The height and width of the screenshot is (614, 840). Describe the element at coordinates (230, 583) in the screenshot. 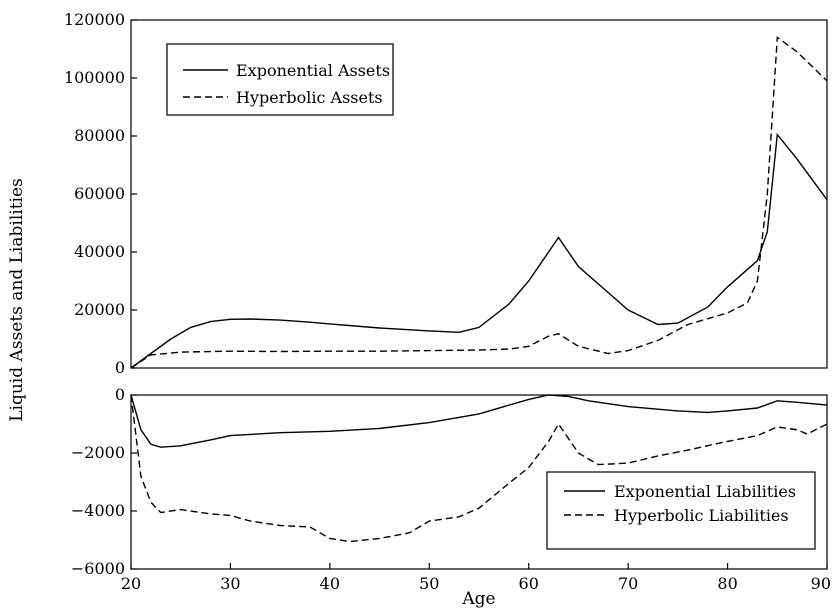

I see `x-tick-label-1: 30` at that location.